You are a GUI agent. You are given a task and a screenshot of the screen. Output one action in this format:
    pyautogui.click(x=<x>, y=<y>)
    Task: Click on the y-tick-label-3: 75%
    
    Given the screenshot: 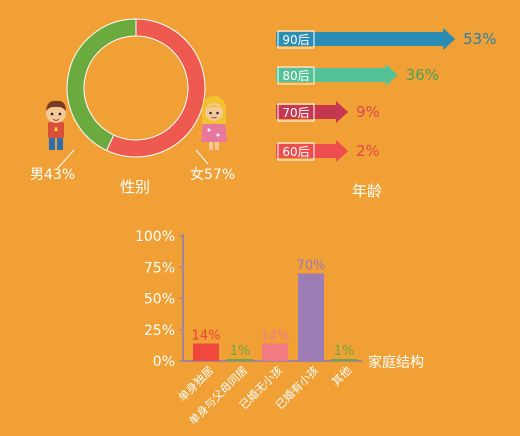 What is the action you would take?
    pyautogui.click(x=159, y=268)
    